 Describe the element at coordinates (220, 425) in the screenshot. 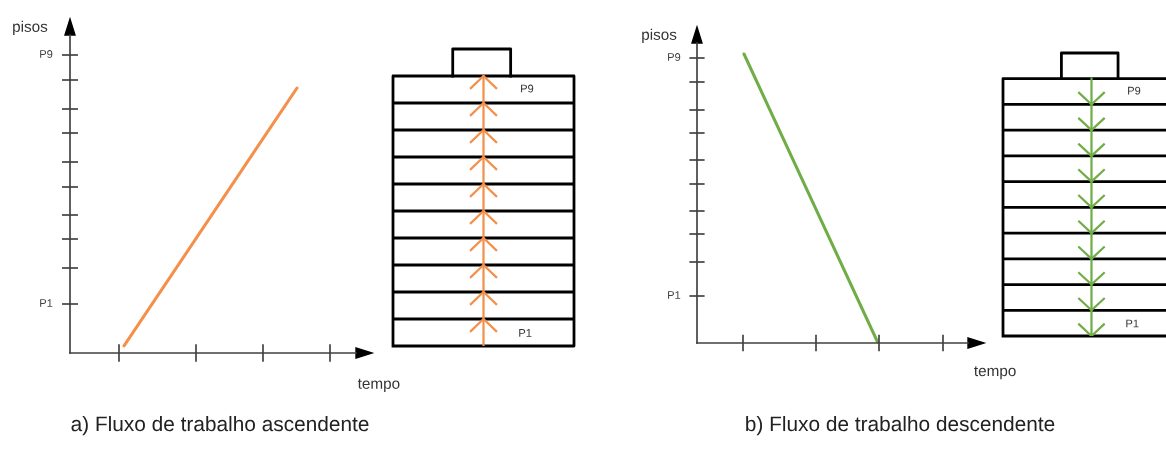

I see `text: a) Fluxo de trabalho ascendente` at that location.